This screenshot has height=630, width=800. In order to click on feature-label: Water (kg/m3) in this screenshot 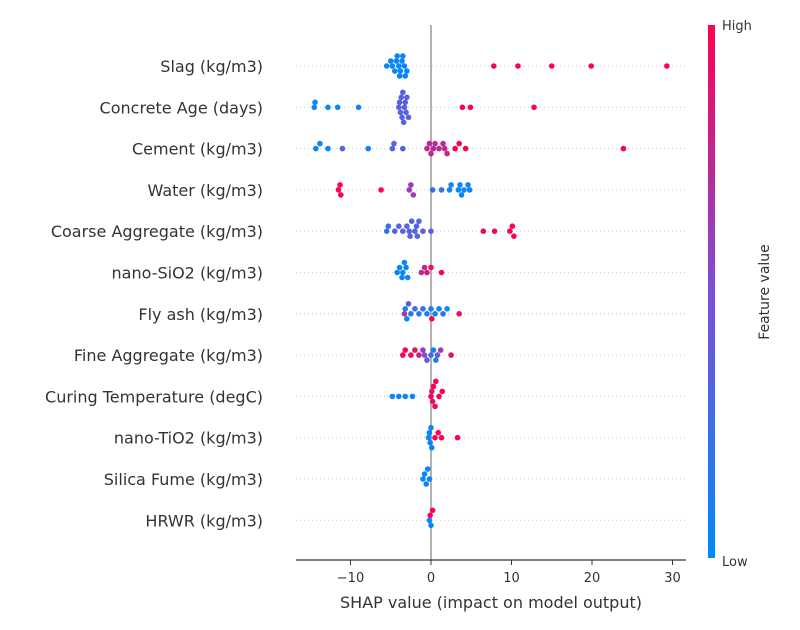, I will do `click(205, 190)`.